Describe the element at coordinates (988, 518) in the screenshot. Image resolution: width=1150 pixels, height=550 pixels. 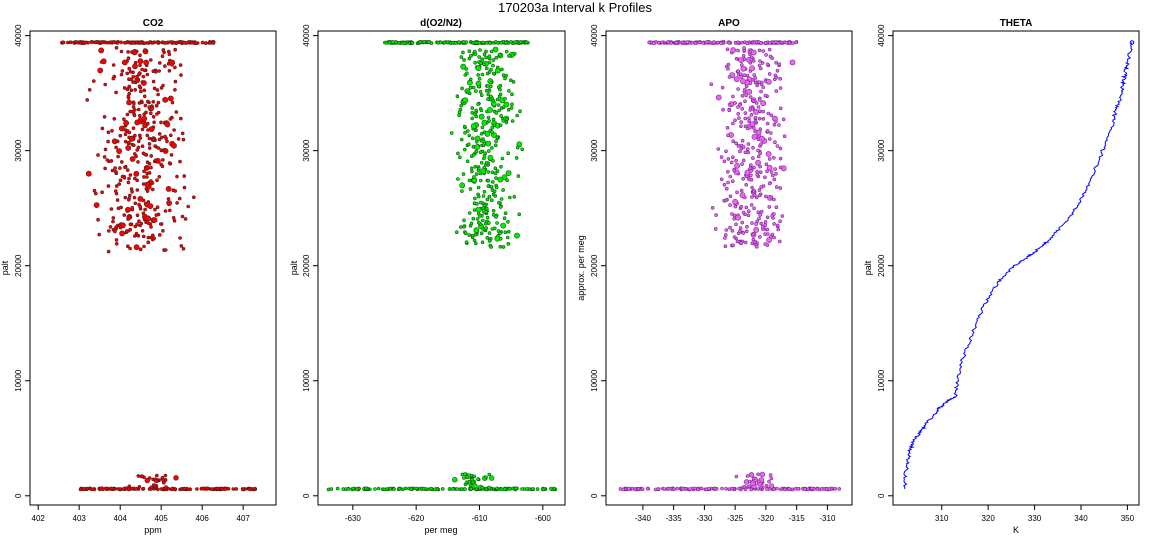
I see `x-tick-label: 320` at that location.